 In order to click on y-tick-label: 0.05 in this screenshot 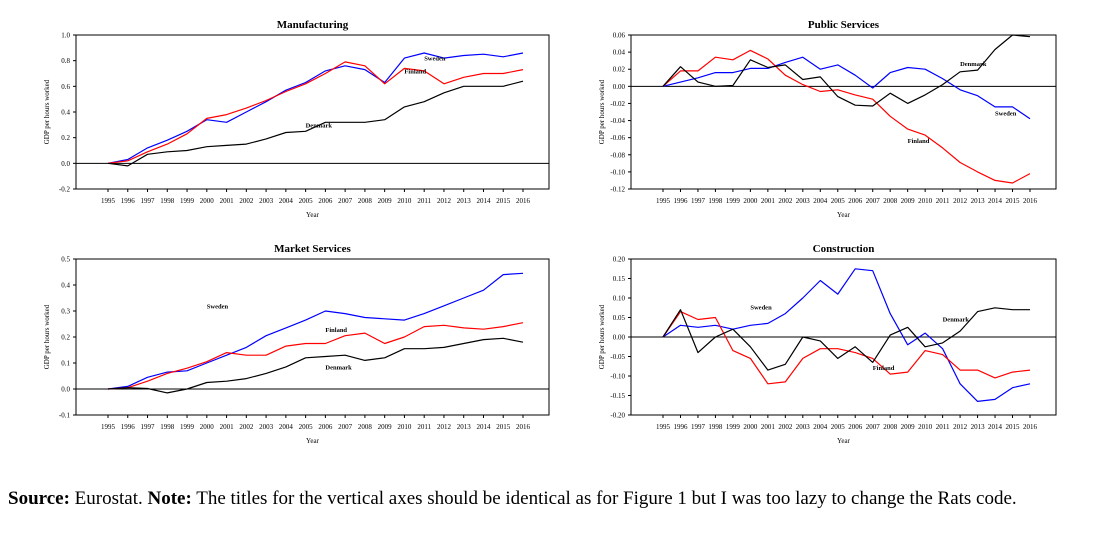, I will do `click(619, 318)`.